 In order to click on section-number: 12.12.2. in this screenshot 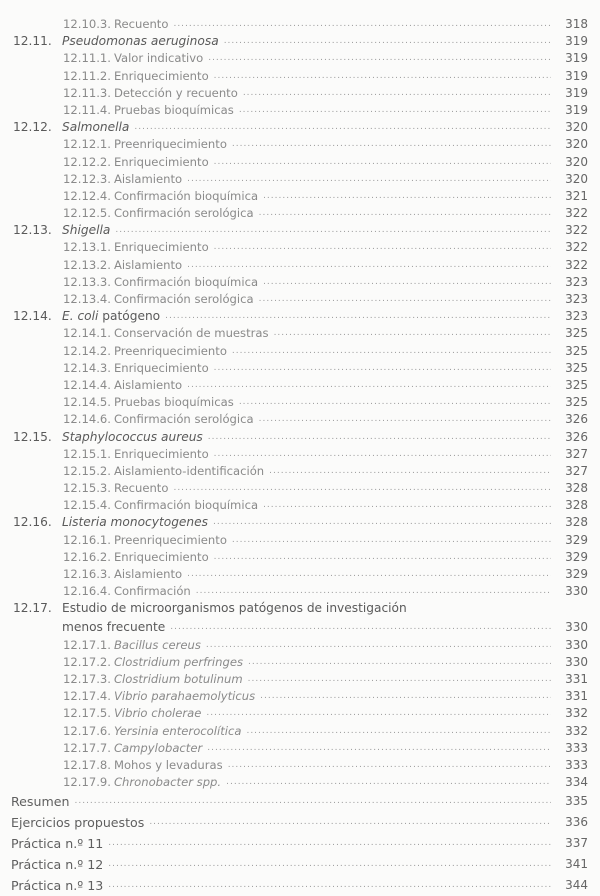, I will do `click(87, 161)`.